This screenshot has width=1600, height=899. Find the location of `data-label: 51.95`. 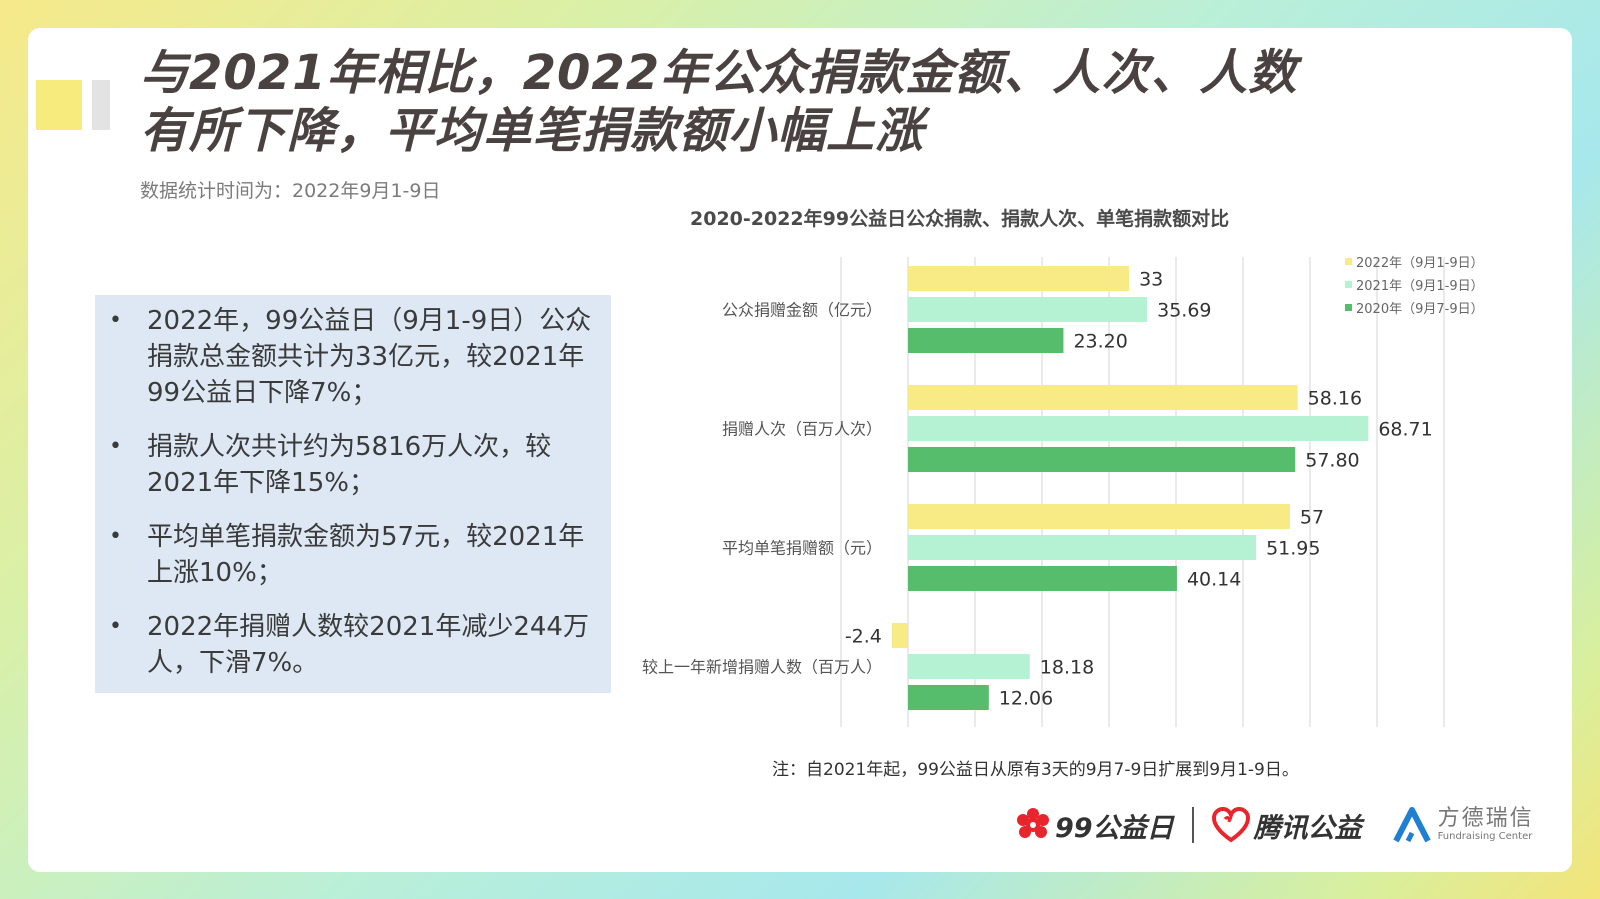

data-label: 51.95 is located at coordinates (1293, 549).